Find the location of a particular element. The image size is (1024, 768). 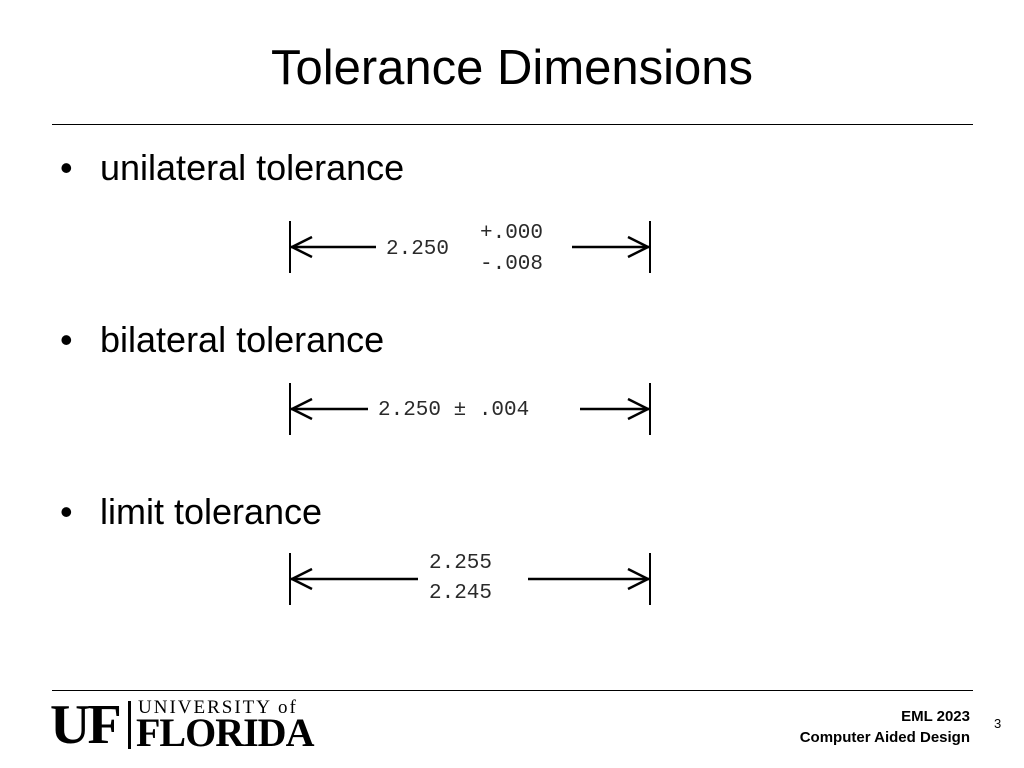

unilateral-dimension: 2.250 +.000 -.008 is located at coordinates (470, 247).